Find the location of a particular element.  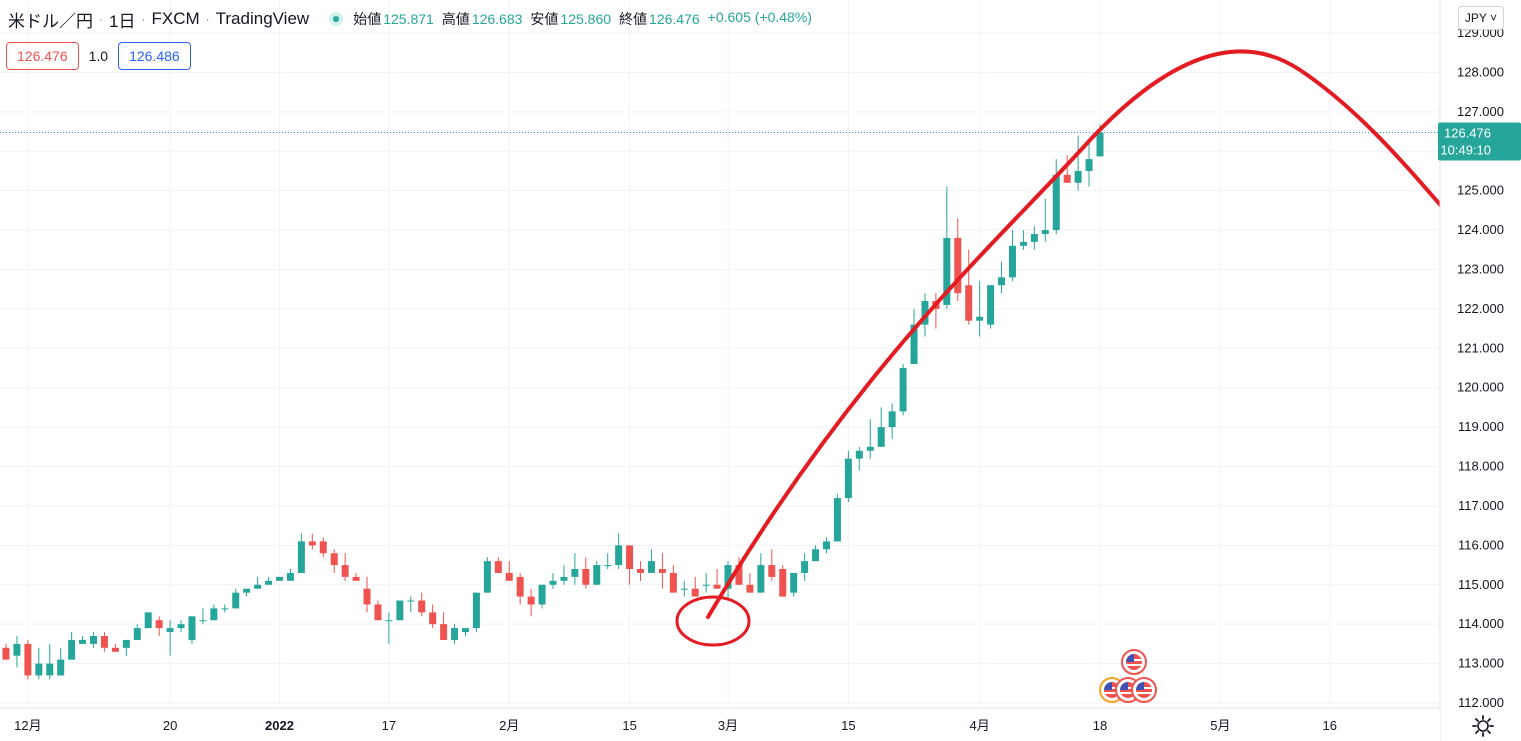

buy-button: 126.486 is located at coordinates (154, 56).